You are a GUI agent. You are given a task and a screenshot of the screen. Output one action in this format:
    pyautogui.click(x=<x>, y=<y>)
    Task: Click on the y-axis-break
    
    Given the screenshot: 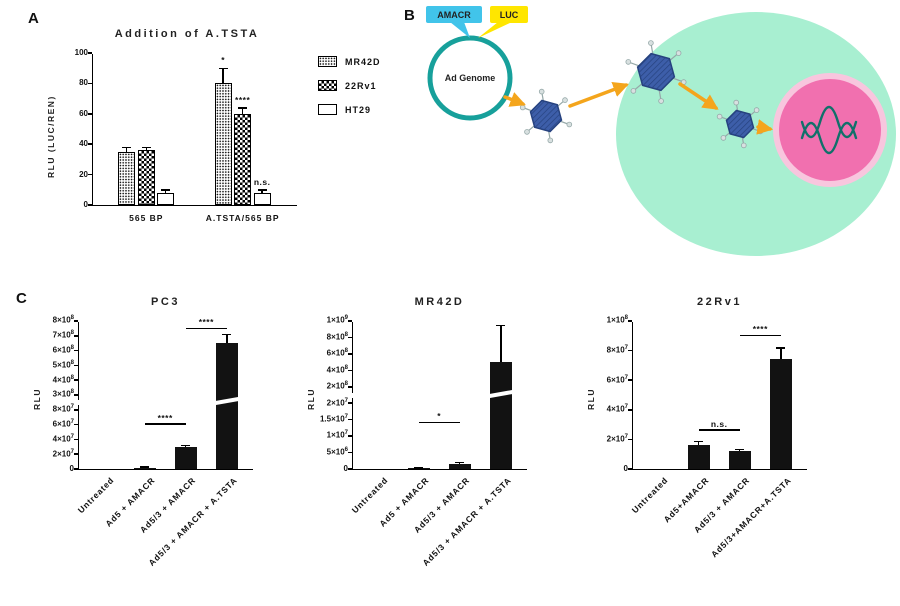 What is the action you would take?
    pyautogui.click(x=79, y=402)
    